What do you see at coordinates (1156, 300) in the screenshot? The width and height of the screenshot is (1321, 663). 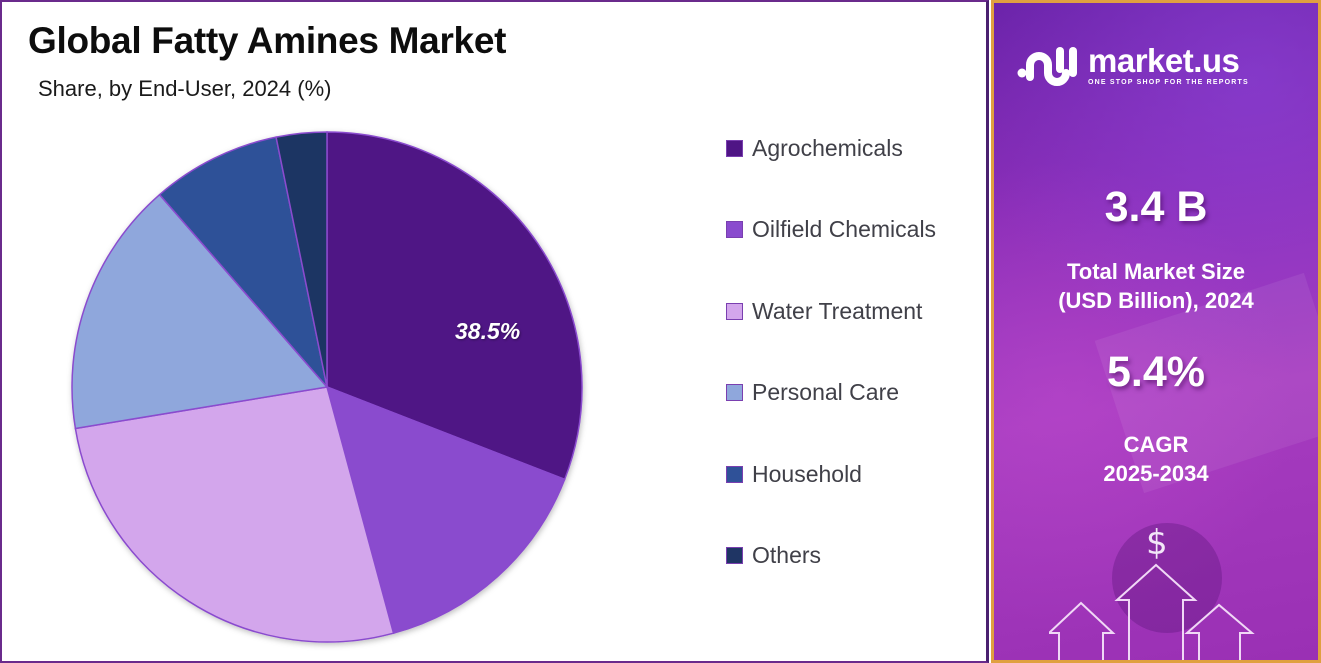 I see `market-size-caption-line2: (USD Billion), 2024` at bounding box center [1156, 300].